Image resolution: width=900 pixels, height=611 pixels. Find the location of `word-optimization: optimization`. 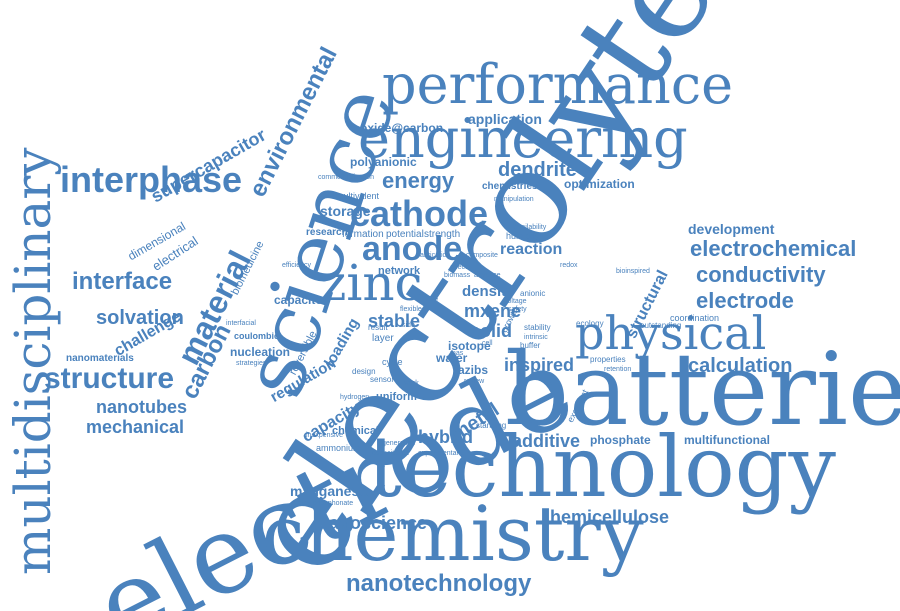

word-optimization: optimization is located at coordinates (599, 184).